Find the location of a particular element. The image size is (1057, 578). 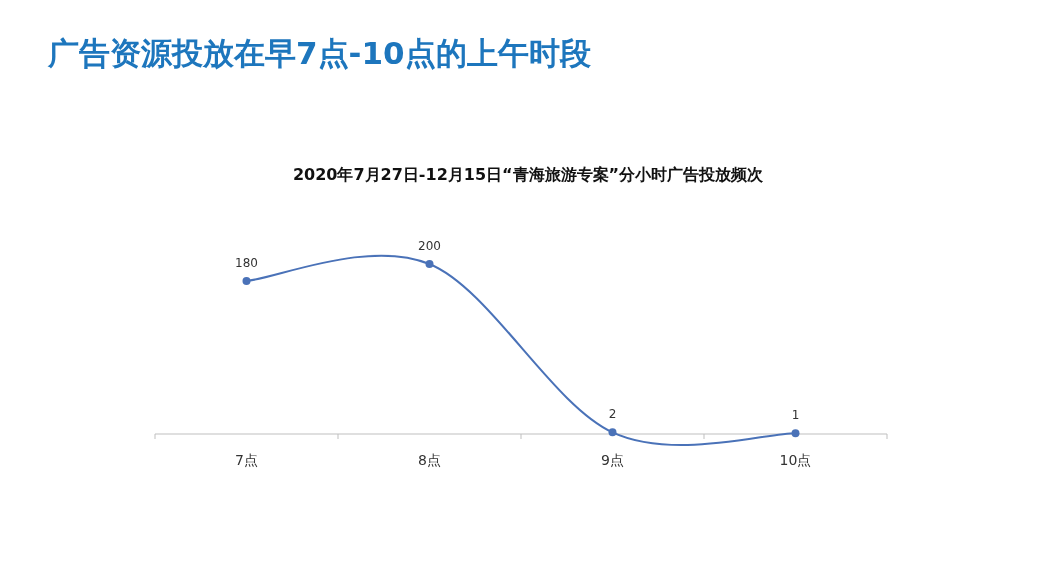

x-tick-label: 9点 is located at coordinates (612, 460).